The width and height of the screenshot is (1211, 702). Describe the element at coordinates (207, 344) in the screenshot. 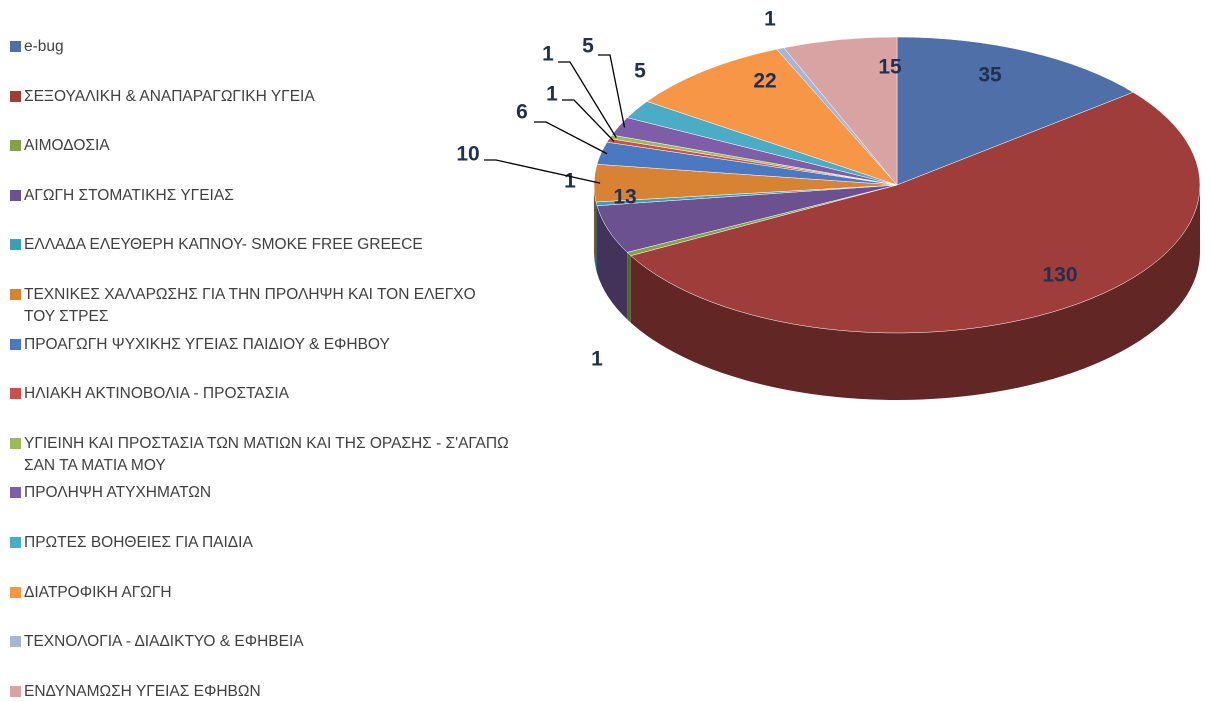

I see `legend-label: ΠΡΟΑΓΩΓΗ ΨΥΧΙΚΗΣ ΥΓΕΙΑΣ ΠΑΙΔΙΟΥ & ΕΦΗΒΟΥ` at that location.